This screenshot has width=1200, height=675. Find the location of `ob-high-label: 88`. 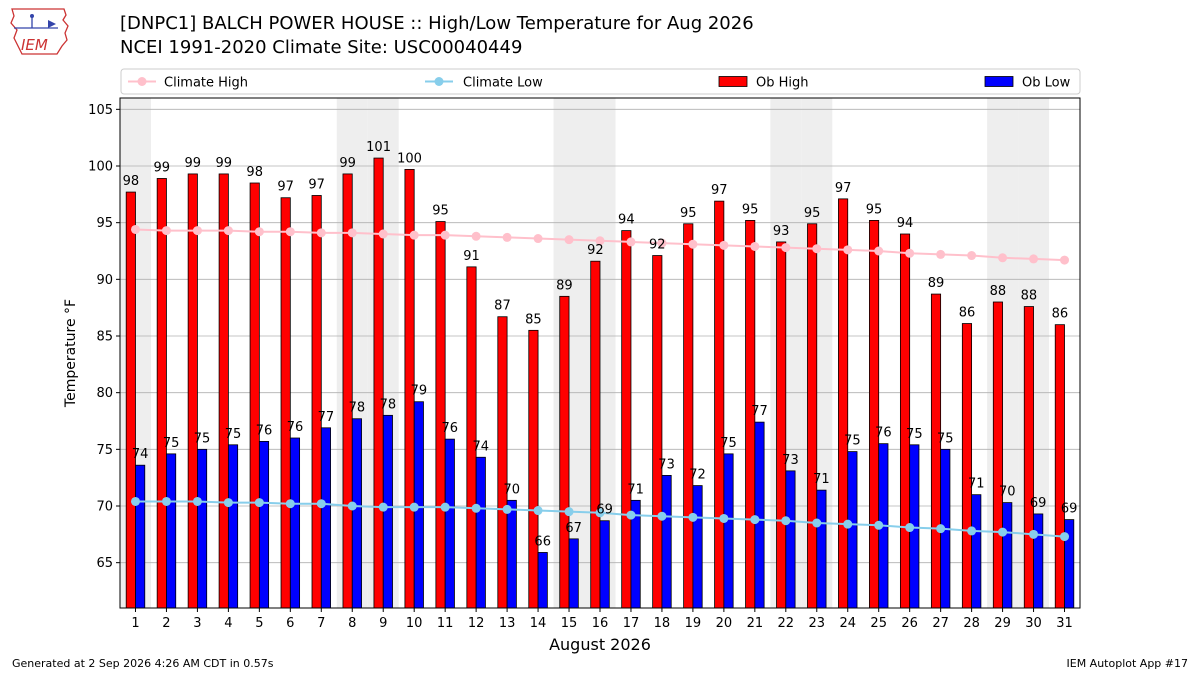

ob-high-label: 88 is located at coordinates (1029, 296).